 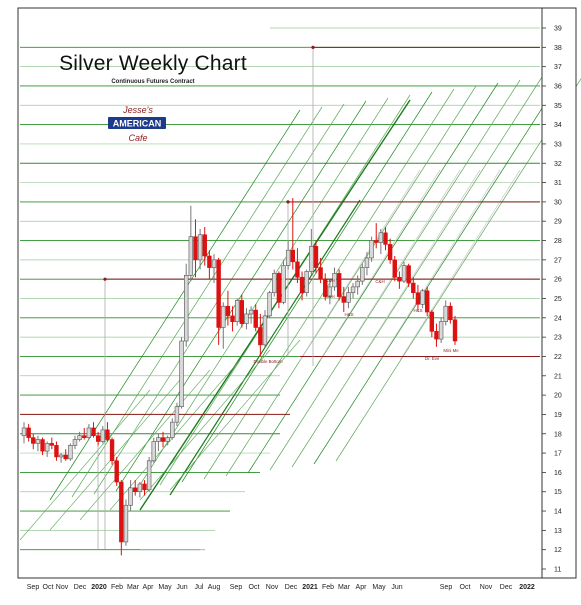 I want to click on y-tick-label: 33, so click(x=558, y=144).